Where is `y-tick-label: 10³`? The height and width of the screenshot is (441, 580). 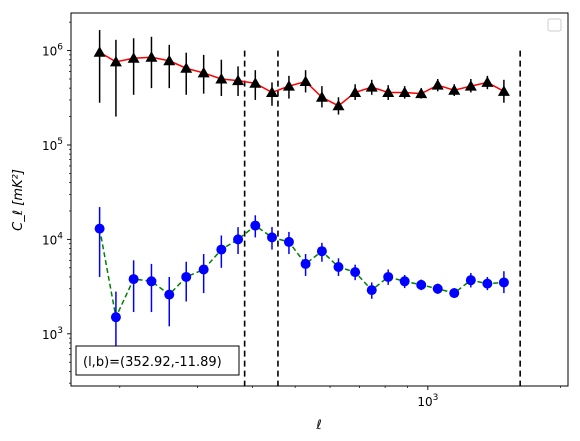
y-tick-label: 10³ is located at coordinates (52, 334).